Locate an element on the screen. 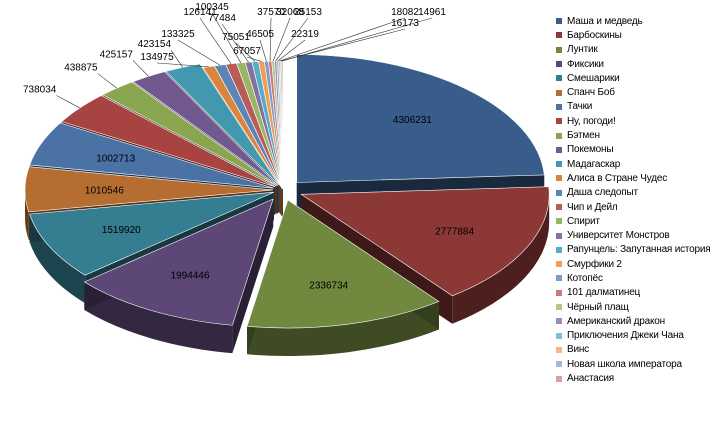 The height and width of the screenshot is (427, 725). legend-item: Приключения Джеки Чана is located at coordinates (639, 336).